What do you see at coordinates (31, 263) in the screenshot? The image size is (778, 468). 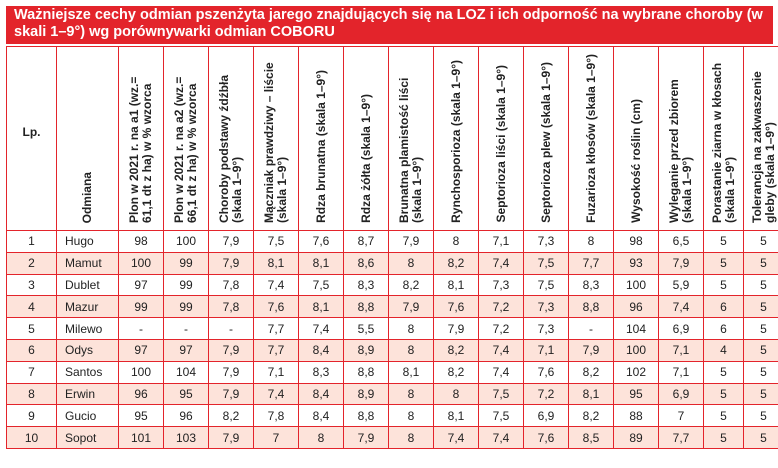 I see `row-number: 2` at bounding box center [31, 263].